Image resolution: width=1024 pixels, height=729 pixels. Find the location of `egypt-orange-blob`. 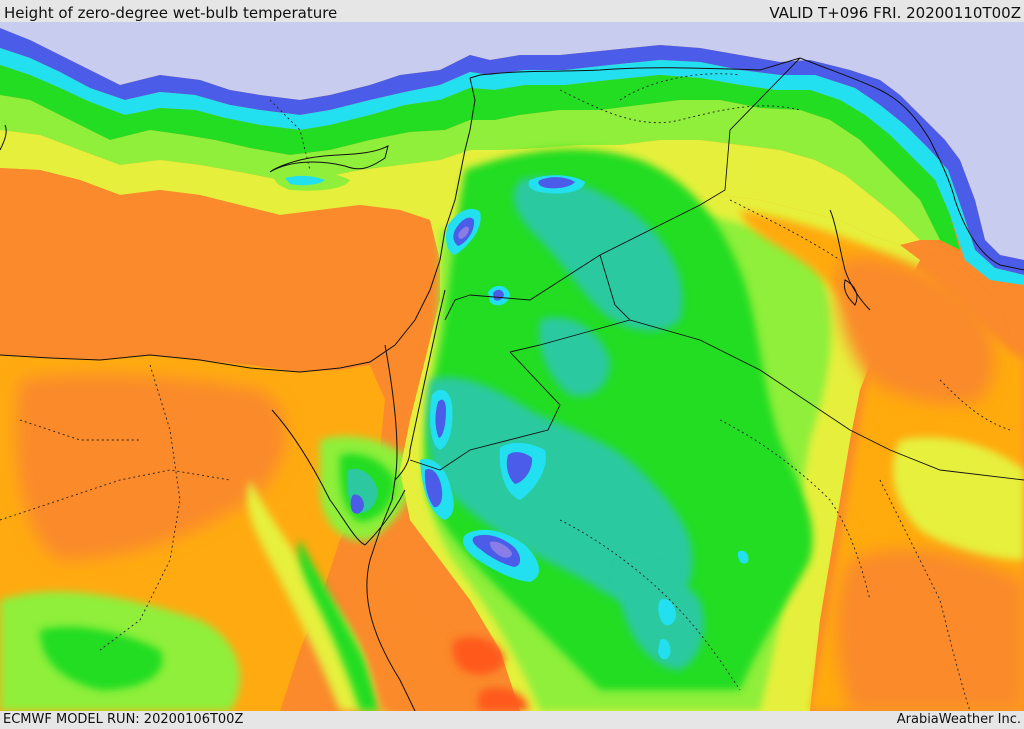

egypt-orange-blob is located at coordinates (151, 467).